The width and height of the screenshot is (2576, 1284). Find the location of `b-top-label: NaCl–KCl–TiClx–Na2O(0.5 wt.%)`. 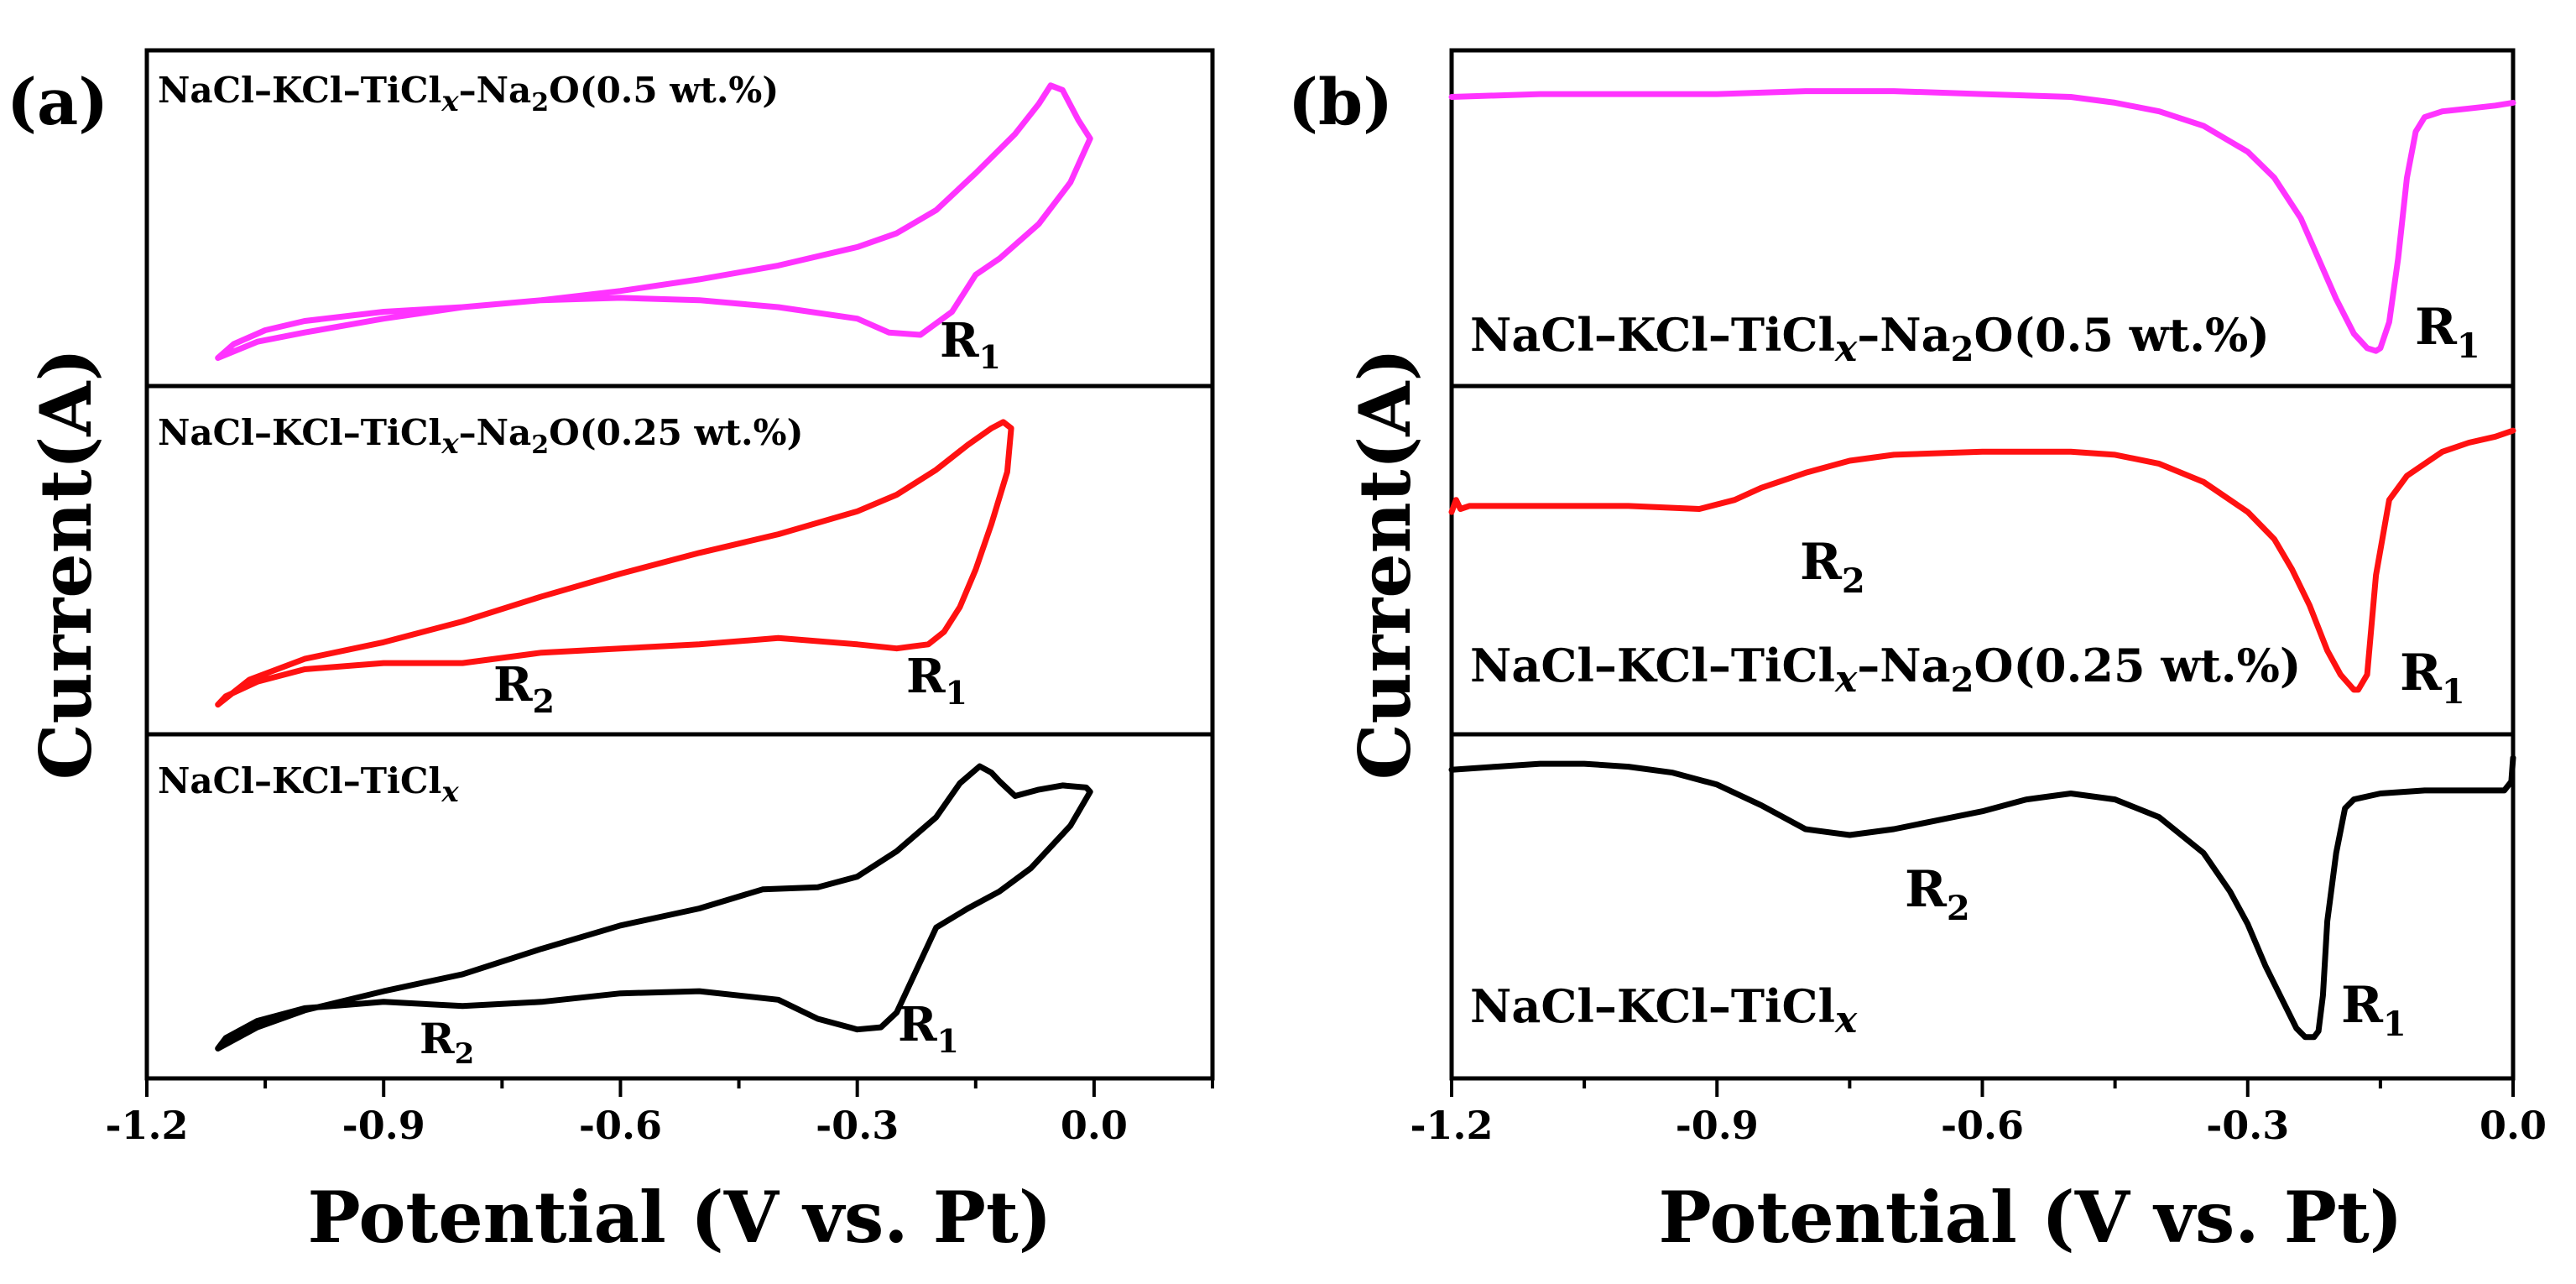

b-top-label: NaCl–KCl–TiClx–Na2O(0.5 wt.%) is located at coordinates (1870, 339).